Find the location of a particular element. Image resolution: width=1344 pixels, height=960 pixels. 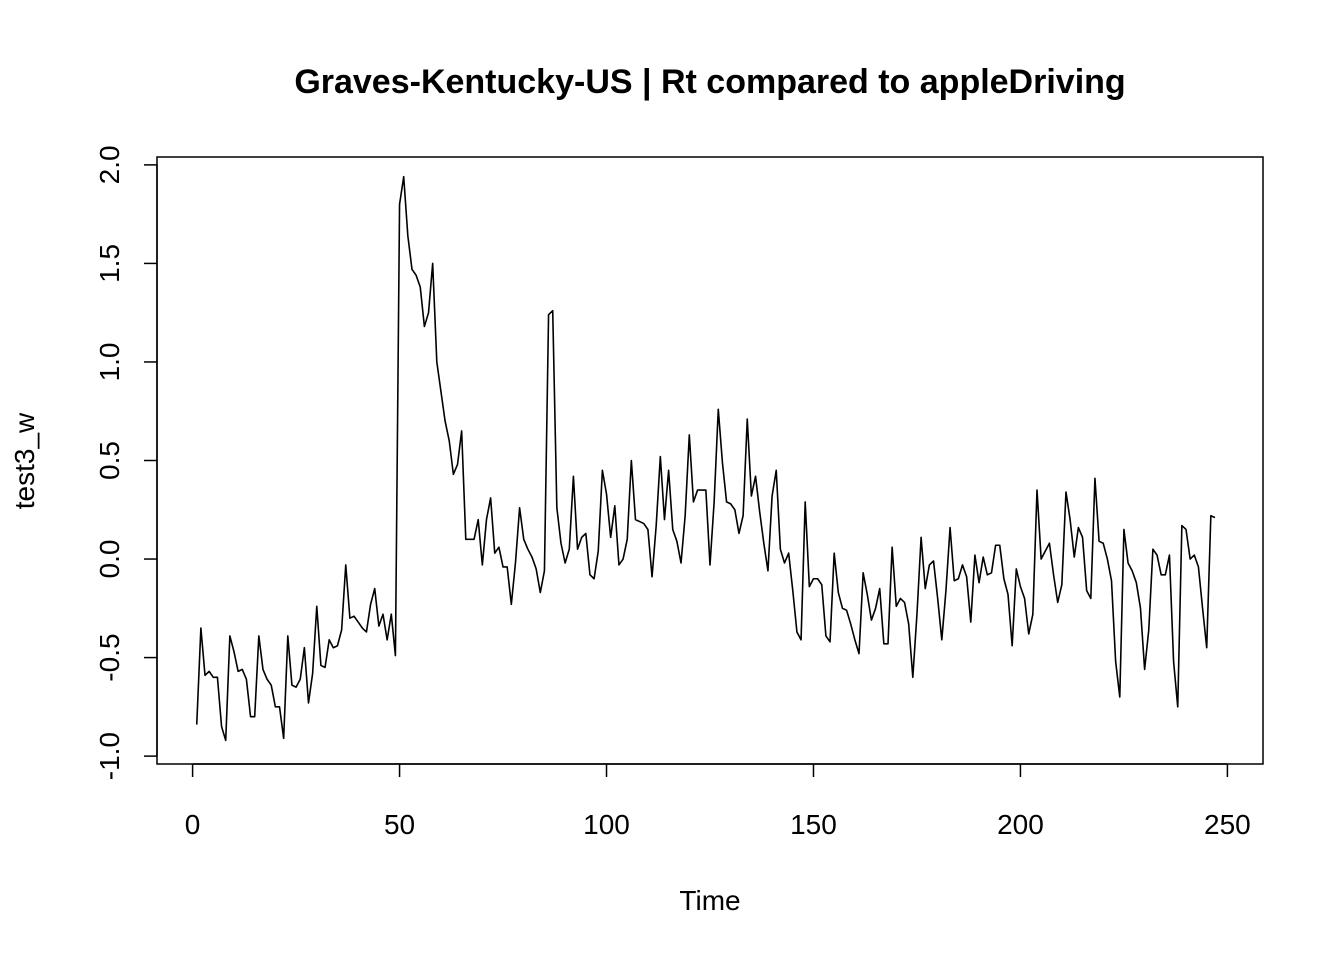

x-tick-label: 200 is located at coordinates (1020, 824).